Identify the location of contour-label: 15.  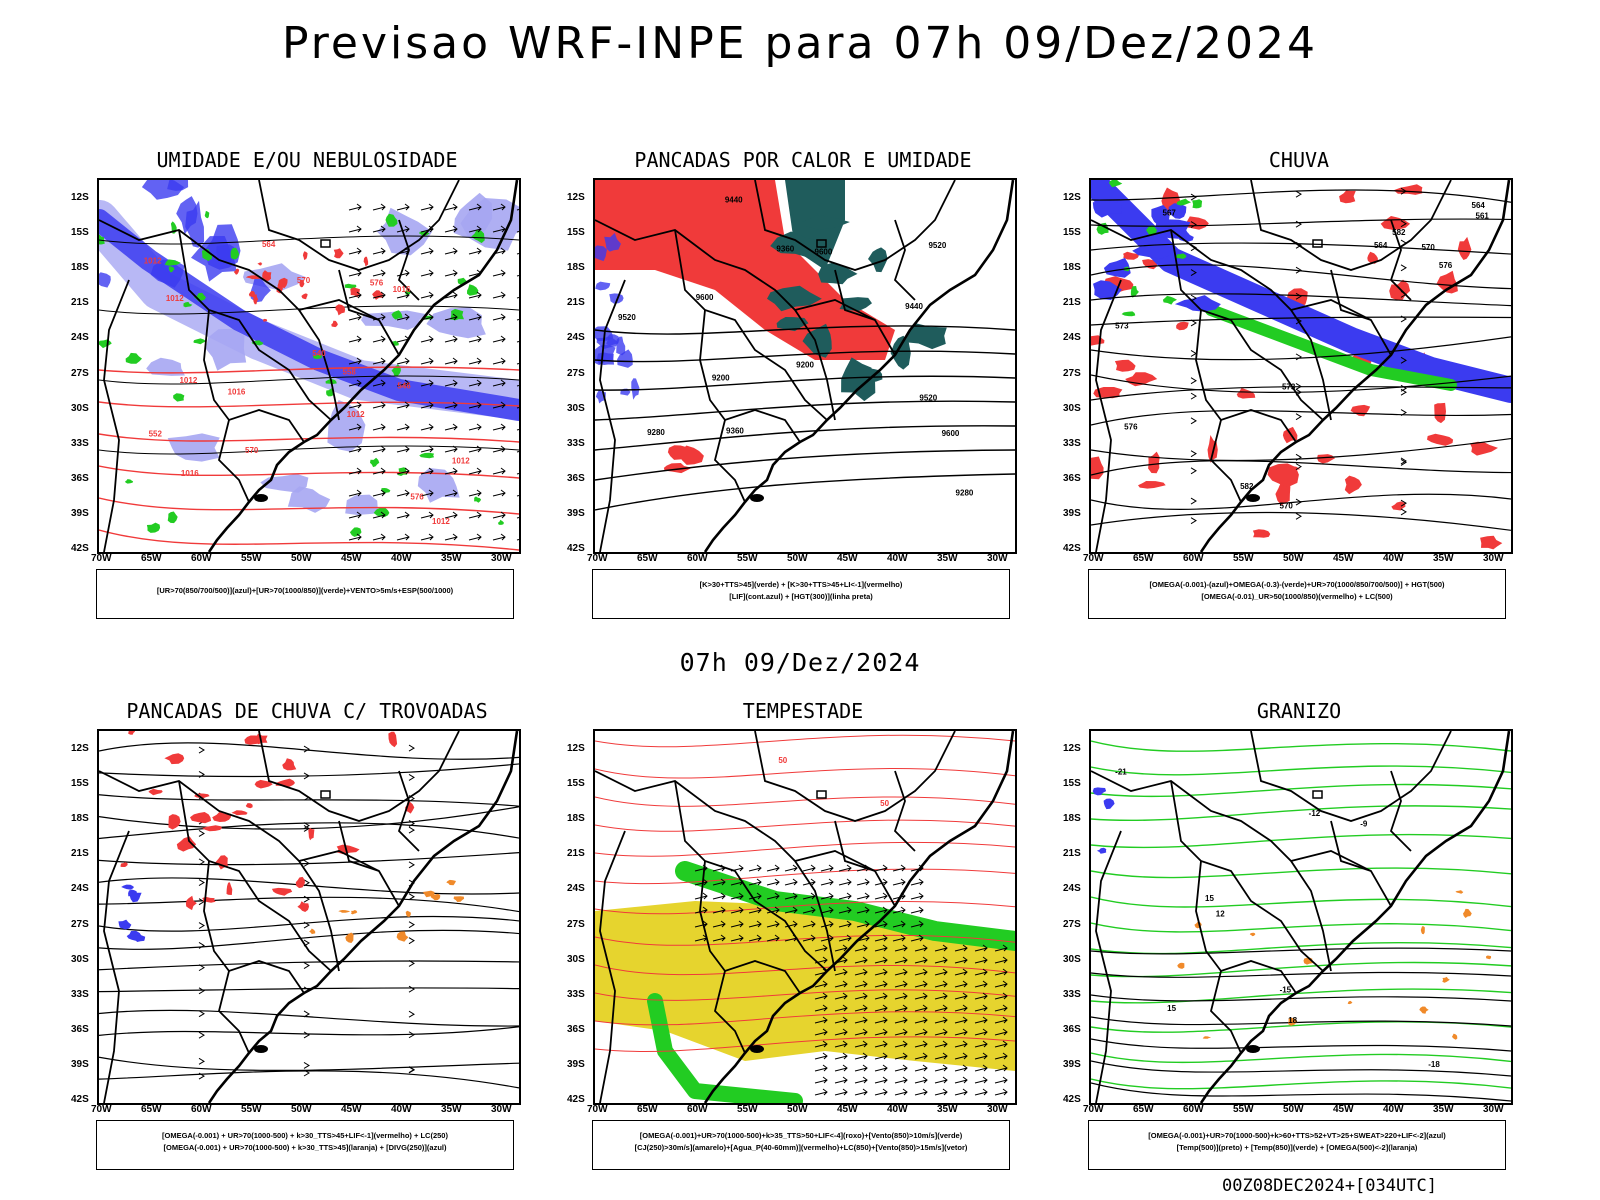
(1209, 898).